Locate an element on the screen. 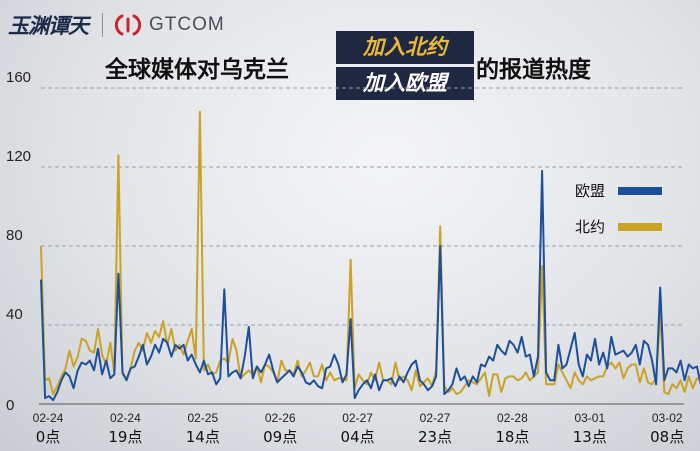 This screenshot has height=451, width=700. x-tick-hour-label: 08点 is located at coordinates (667, 437).